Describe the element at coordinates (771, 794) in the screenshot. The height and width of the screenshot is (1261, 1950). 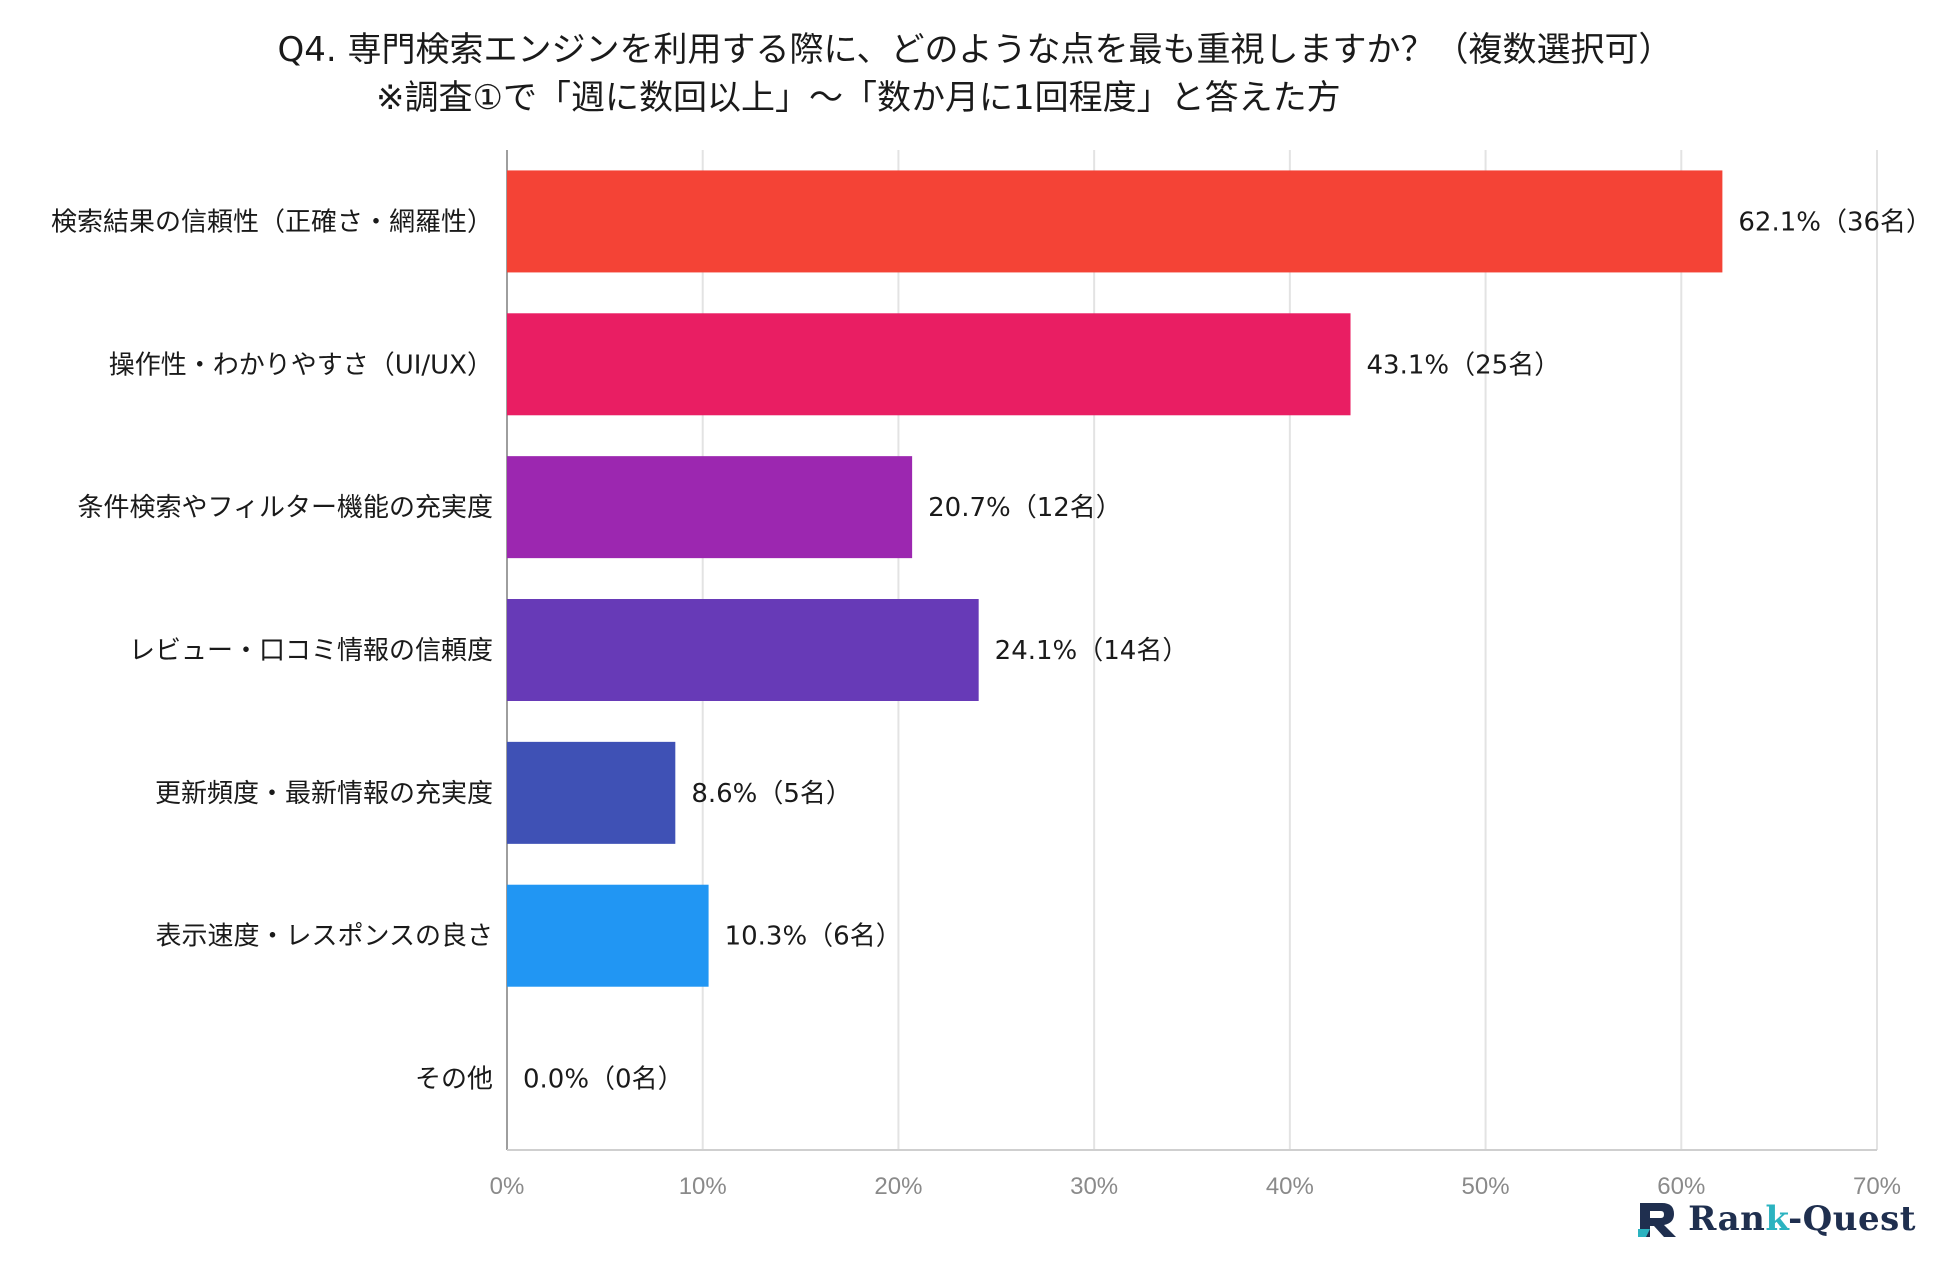
I see `data-label: 8.6%（5名）` at that location.